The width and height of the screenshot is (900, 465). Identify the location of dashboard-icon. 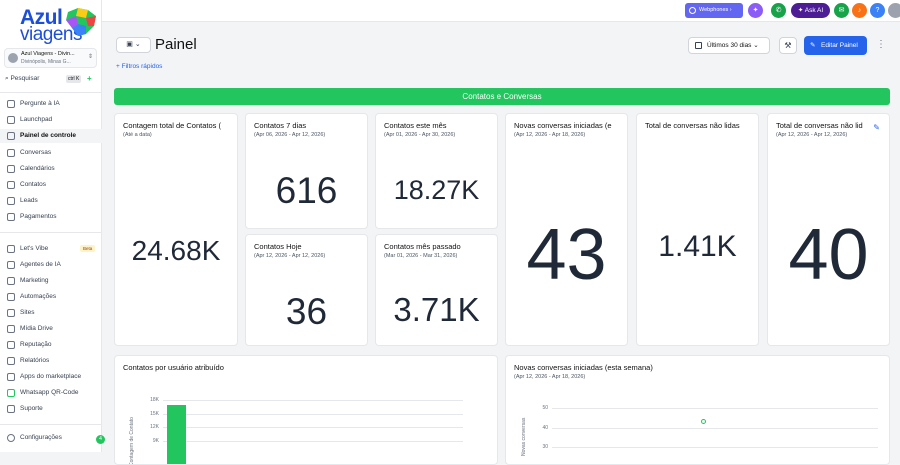
(11, 136).